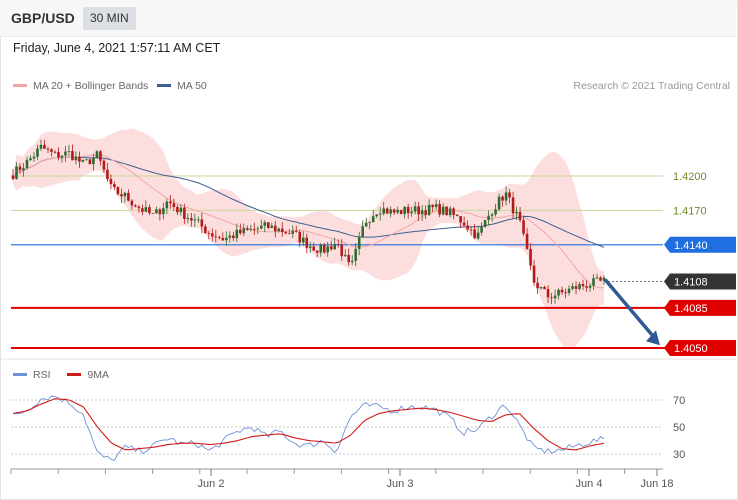 The height and width of the screenshot is (500, 738). I want to click on legend-ma50-label: MA 50, so click(192, 86).